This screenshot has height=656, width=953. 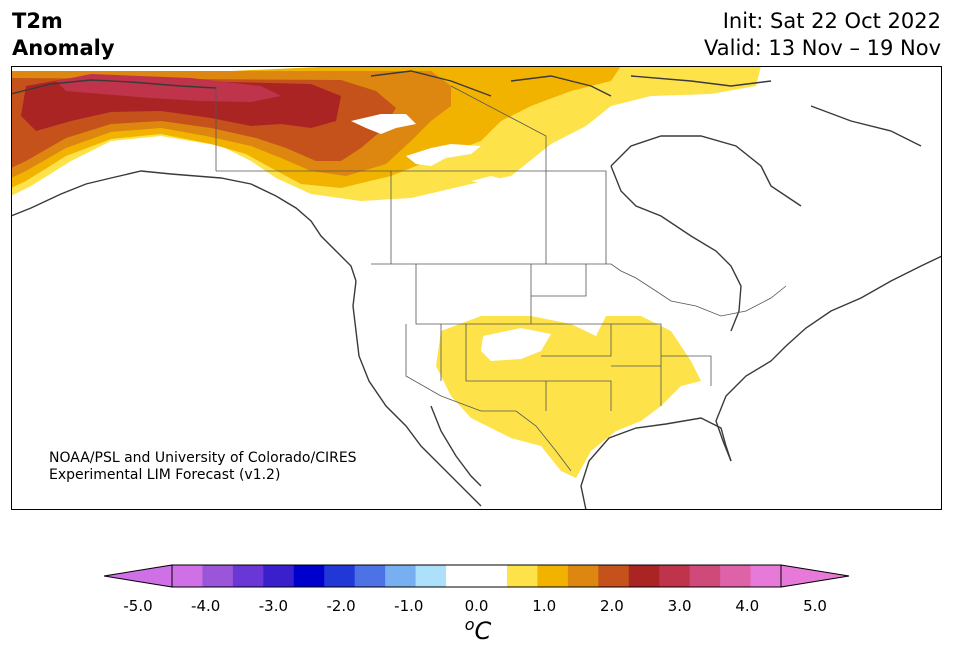 I want to click on colorbar-tick-label: 3.0, so click(x=679, y=606).